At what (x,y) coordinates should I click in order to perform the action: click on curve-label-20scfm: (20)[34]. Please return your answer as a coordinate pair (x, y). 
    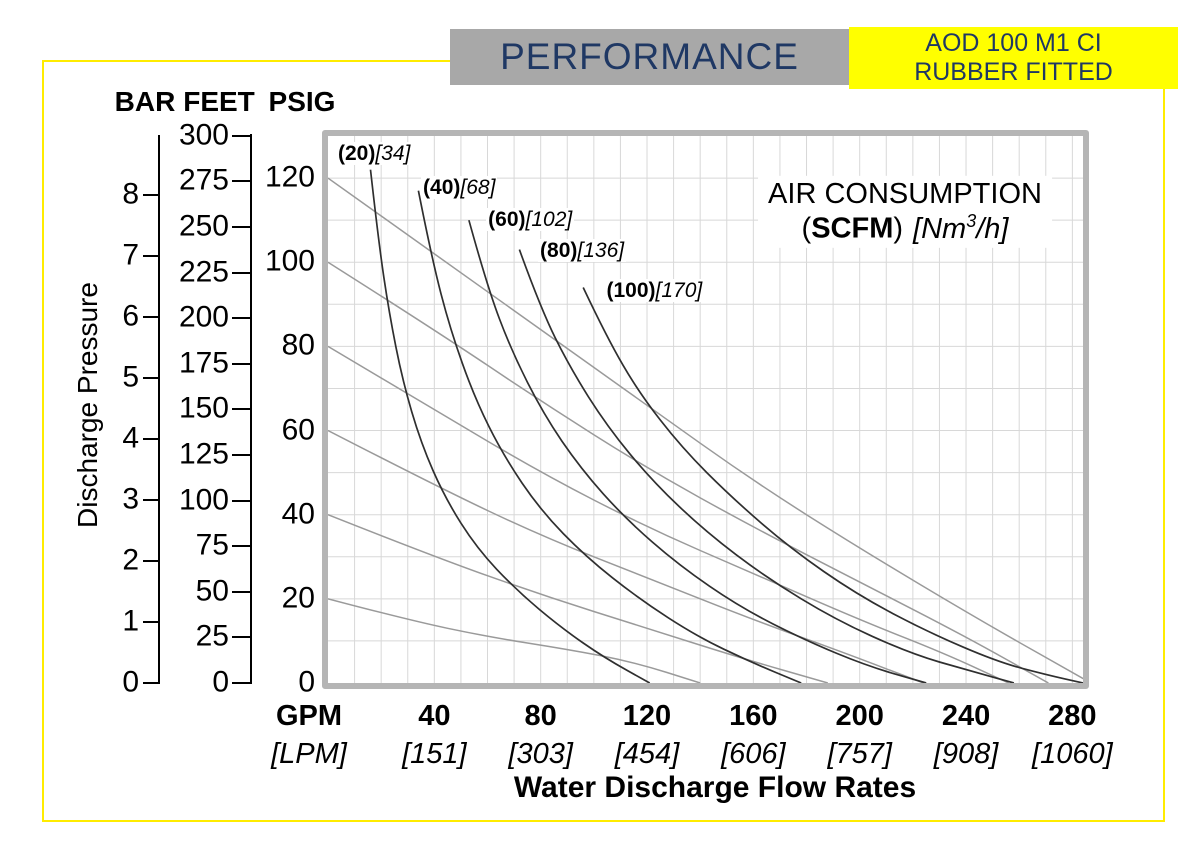
    Looking at the image, I should click on (374, 154).